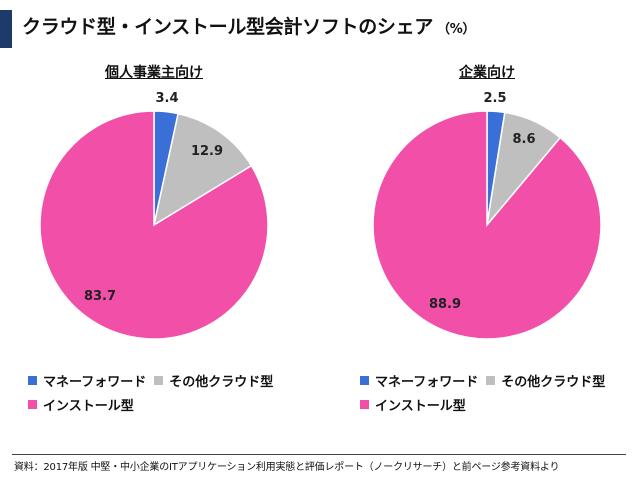  Describe the element at coordinates (154, 392) in the screenshot. I see `legend-individual: マネーフォワード その他クラウド型 インストール型` at that location.